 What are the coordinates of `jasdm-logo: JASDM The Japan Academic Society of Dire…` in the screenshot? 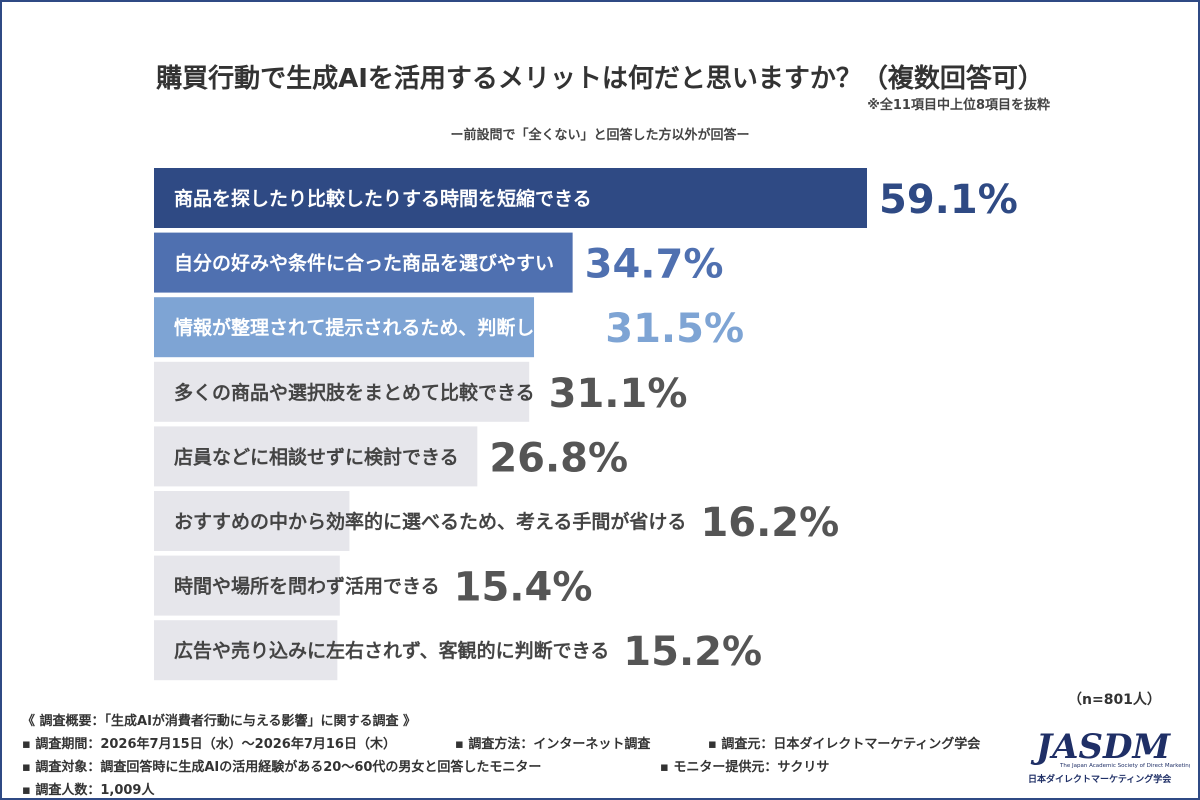 It's located at (1110, 748).